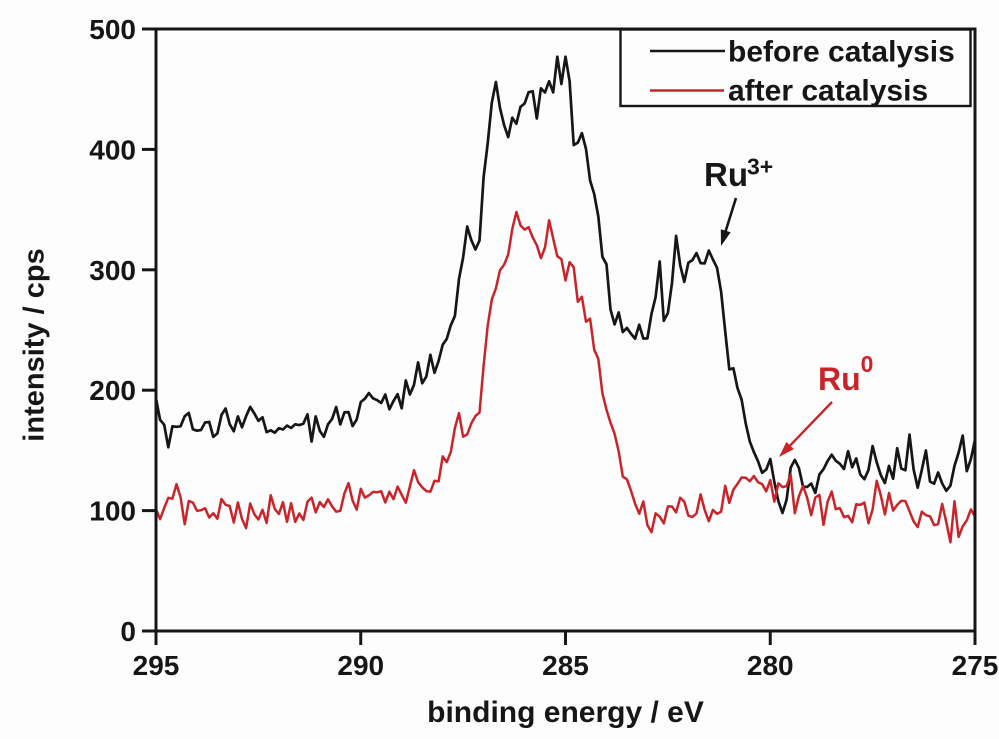 This screenshot has width=999, height=739. I want to click on svg-text: 300, so click(112, 270).